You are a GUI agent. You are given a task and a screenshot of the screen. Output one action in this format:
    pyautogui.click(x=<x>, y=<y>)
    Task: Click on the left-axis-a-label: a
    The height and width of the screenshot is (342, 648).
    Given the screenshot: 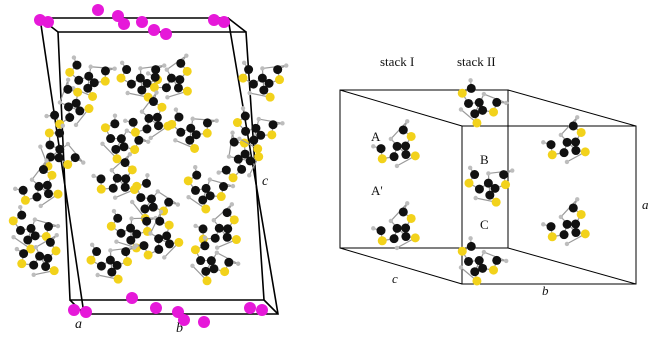 What is the action you would take?
    pyautogui.click(x=78, y=324)
    